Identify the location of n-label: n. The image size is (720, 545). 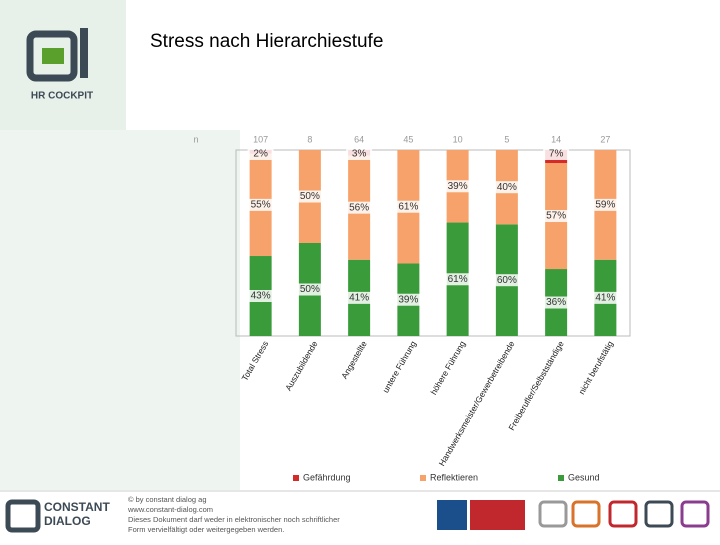
(195, 139).